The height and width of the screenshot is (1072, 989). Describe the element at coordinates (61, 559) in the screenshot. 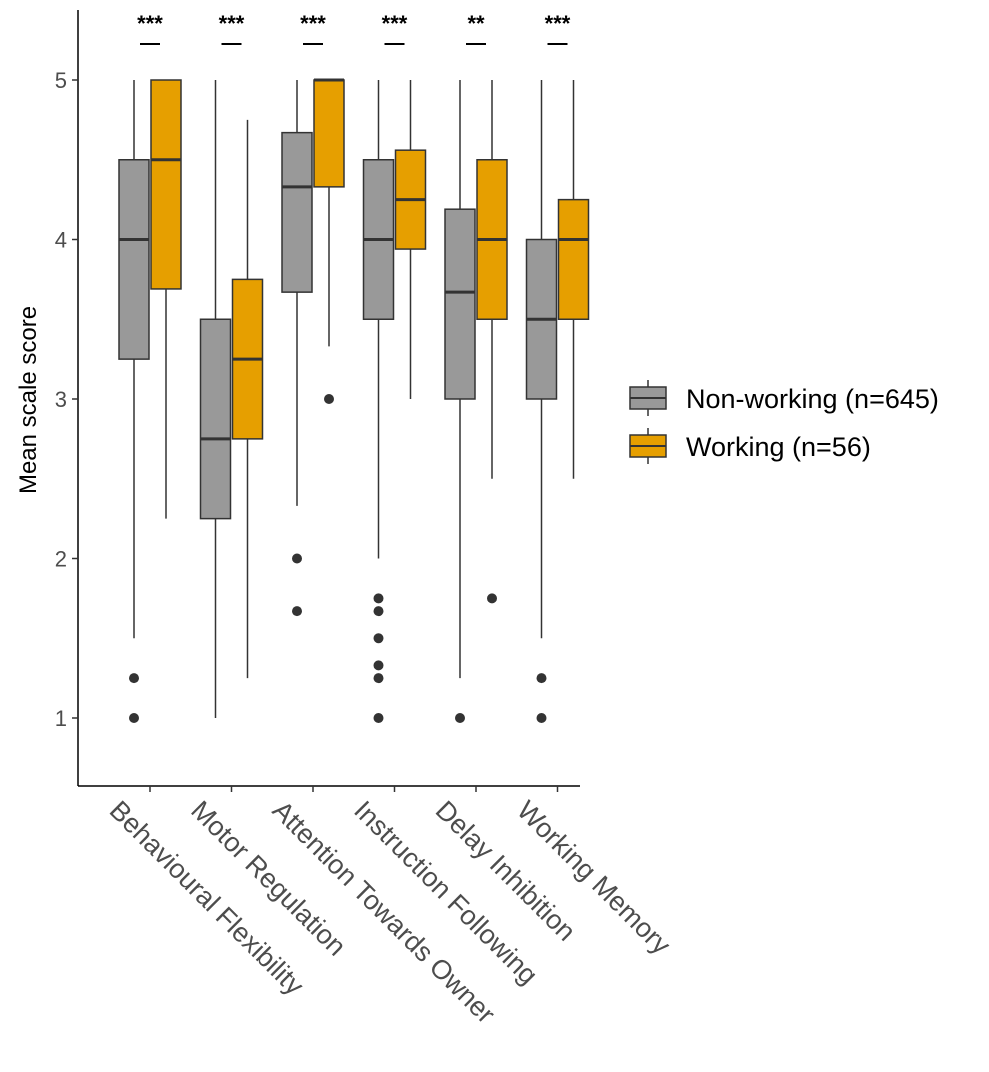

I see `y-tick-label: 2` at that location.